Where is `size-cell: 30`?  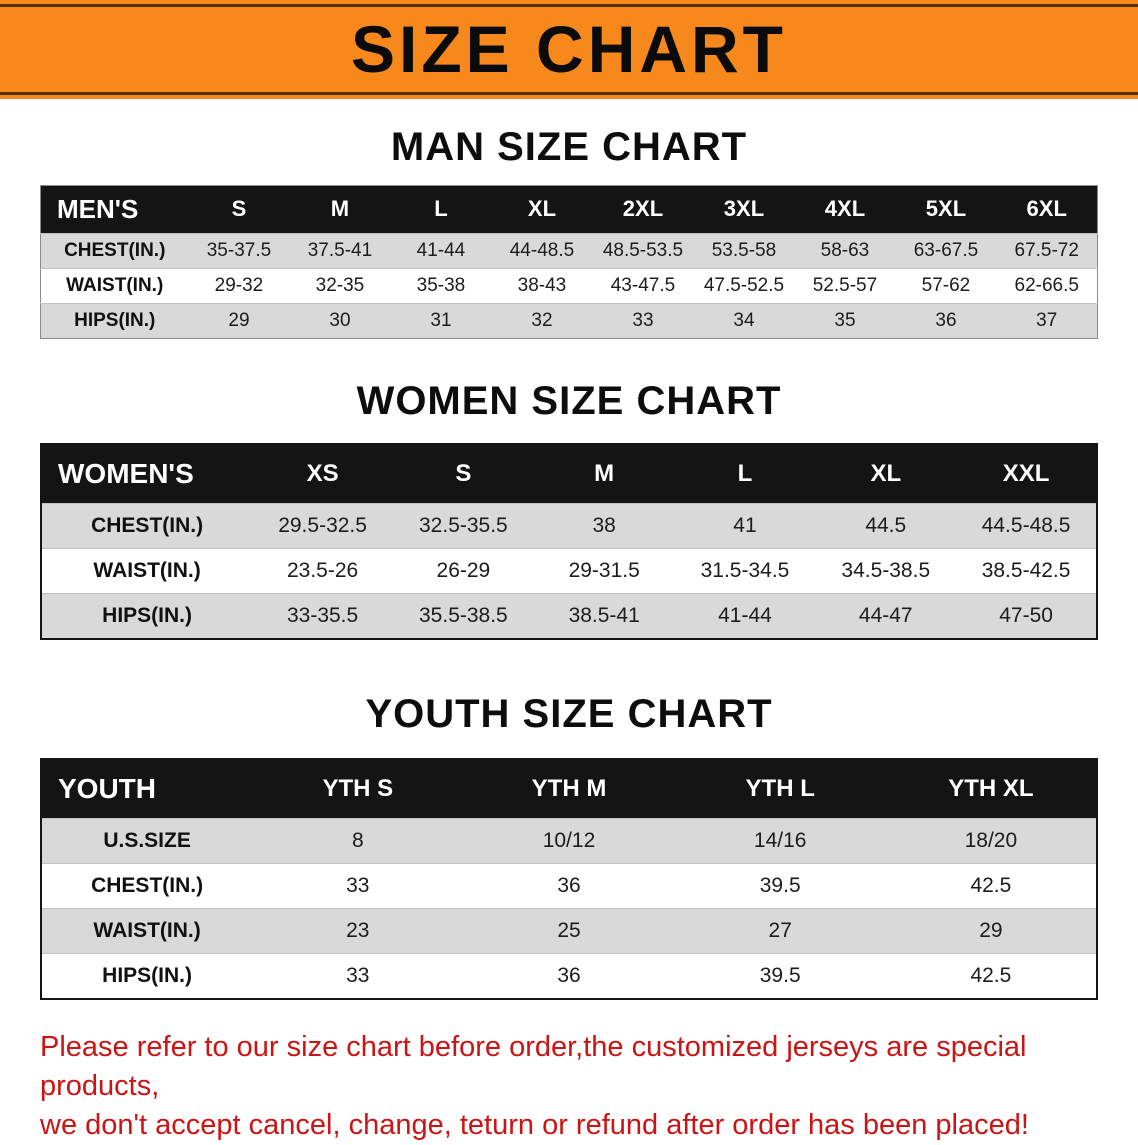 size-cell: 30 is located at coordinates (340, 320).